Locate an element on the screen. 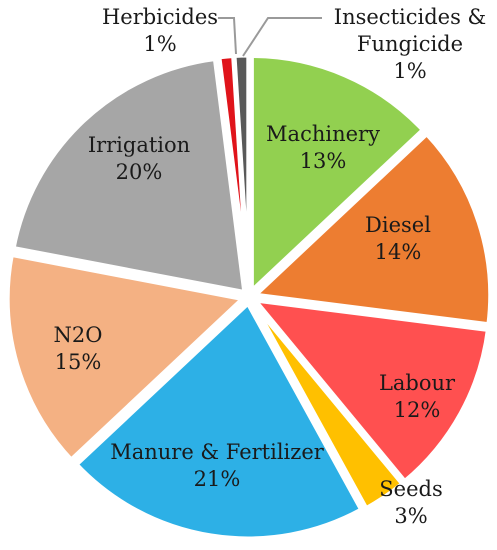  slice-value-label: 3% is located at coordinates (410, 516).